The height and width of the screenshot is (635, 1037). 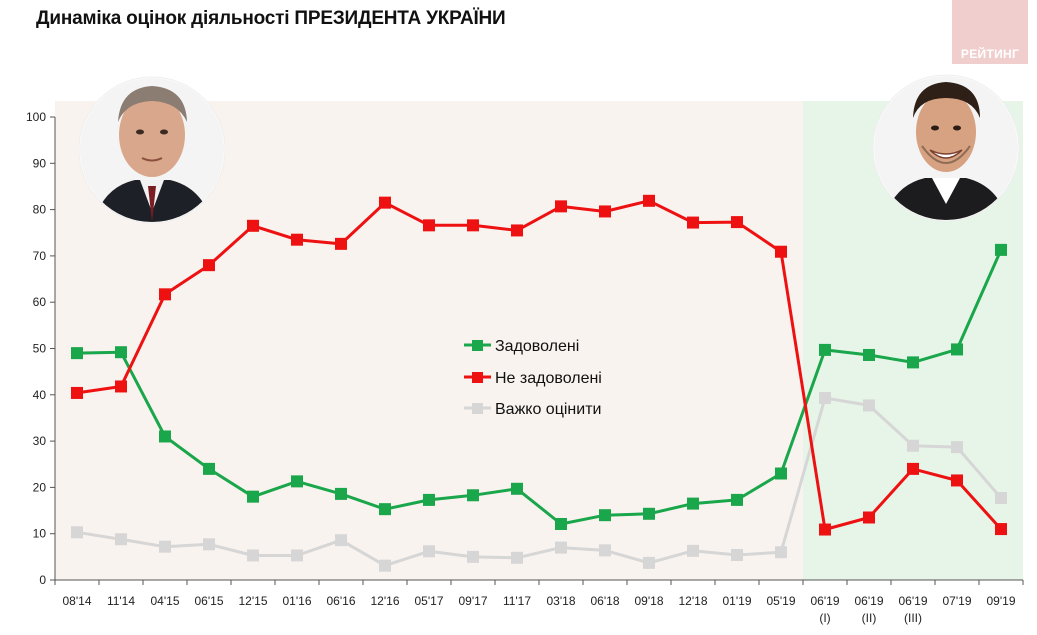 What do you see at coordinates (341, 601) in the screenshot?
I see `x-tick-label: 06'16` at bounding box center [341, 601].